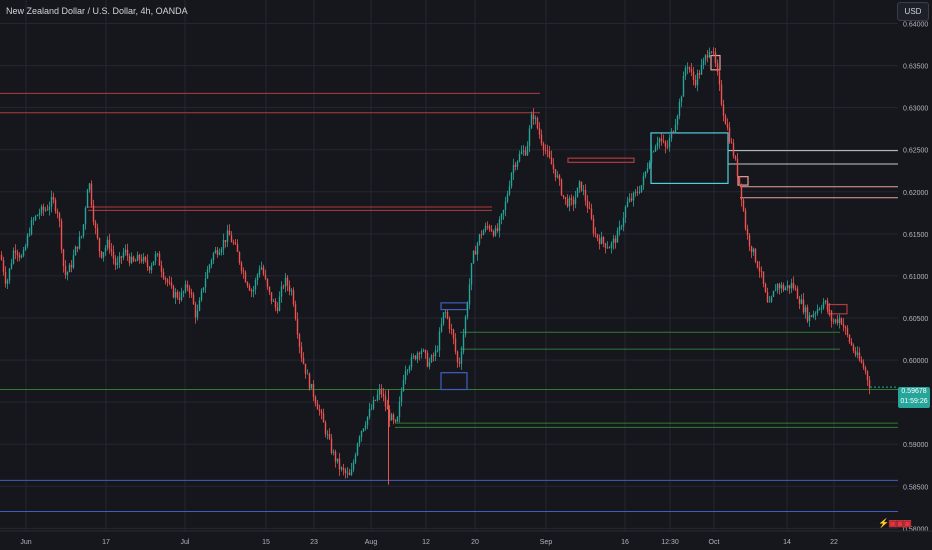 The image size is (932, 550). Describe the element at coordinates (266, 542) in the screenshot. I see `time-tick-label: 15` at that location.